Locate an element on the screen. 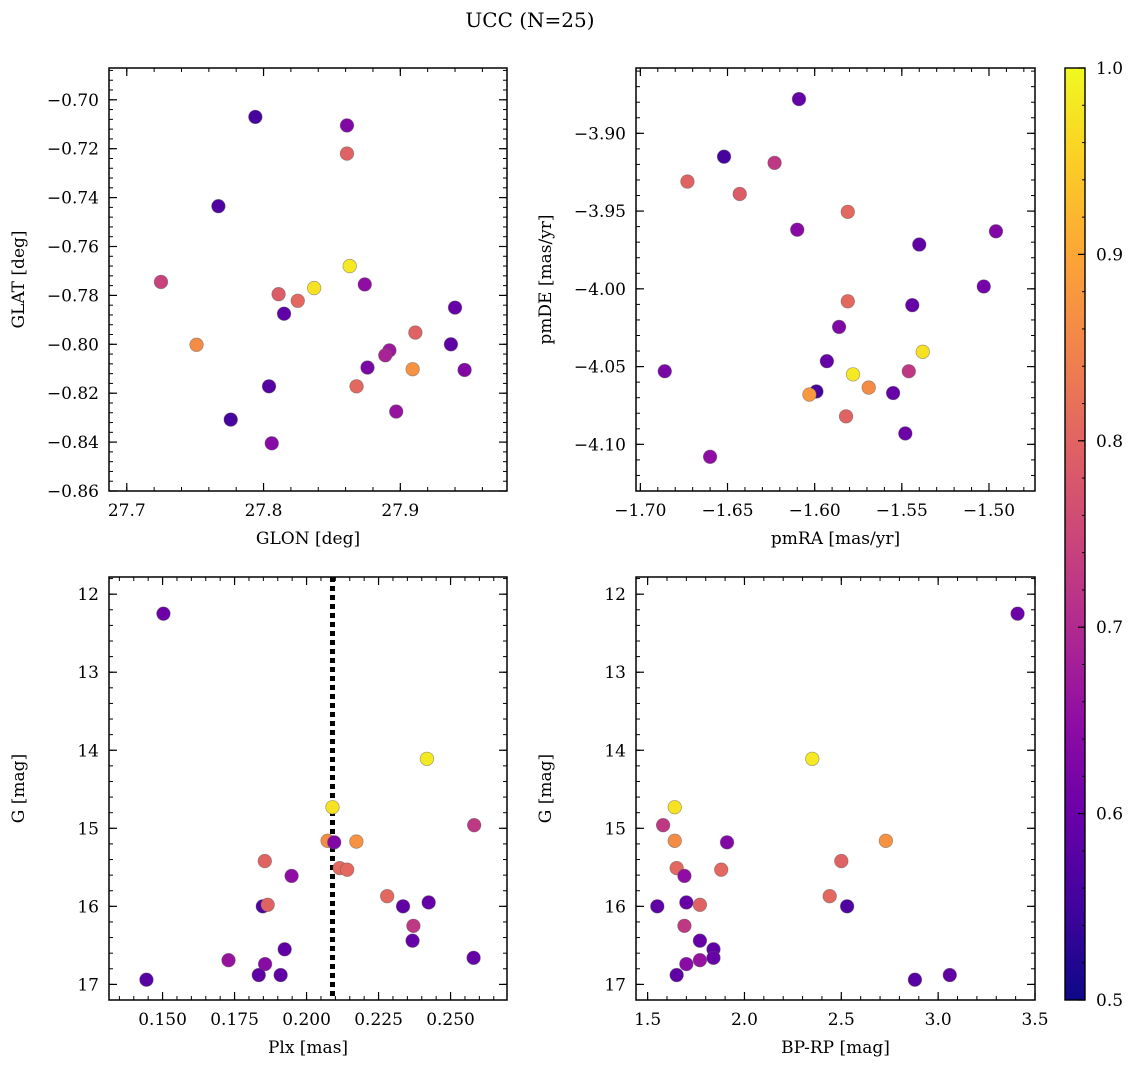 The height and width of the screenshot is (1067, 1136). points-pmra-pmde is located at coordinates (830, 277).